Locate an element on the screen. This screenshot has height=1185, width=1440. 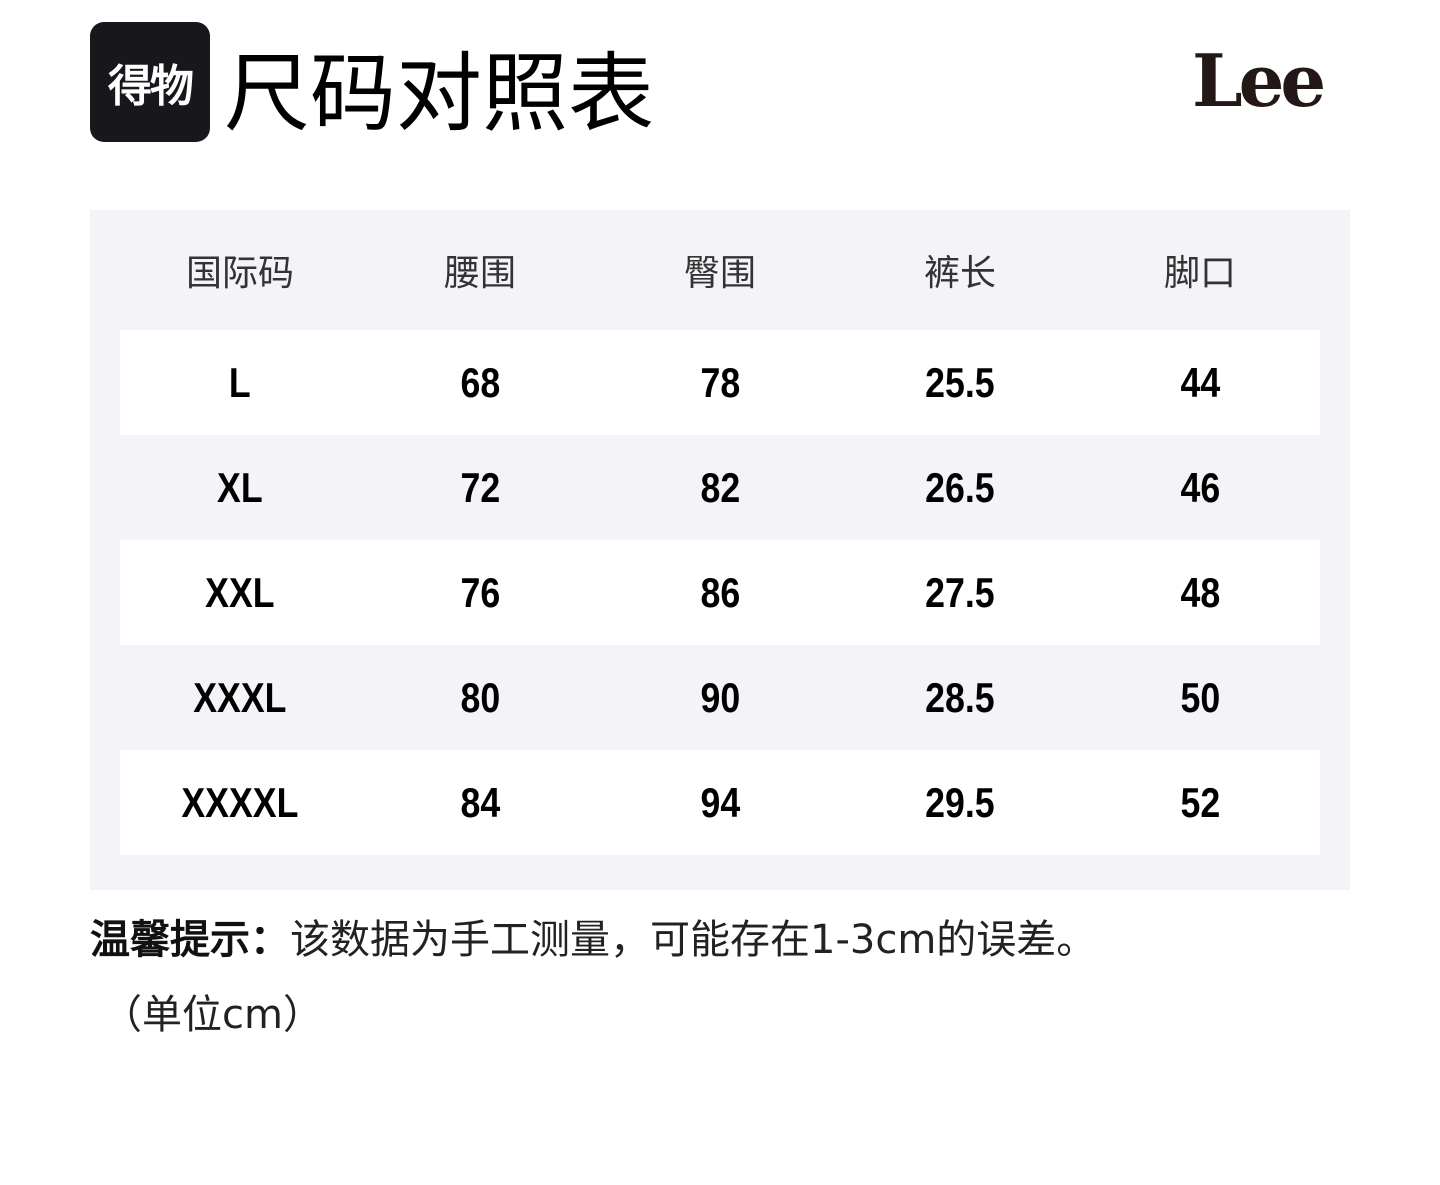
table-cell: 52 is located at coordinates (1200, 802).